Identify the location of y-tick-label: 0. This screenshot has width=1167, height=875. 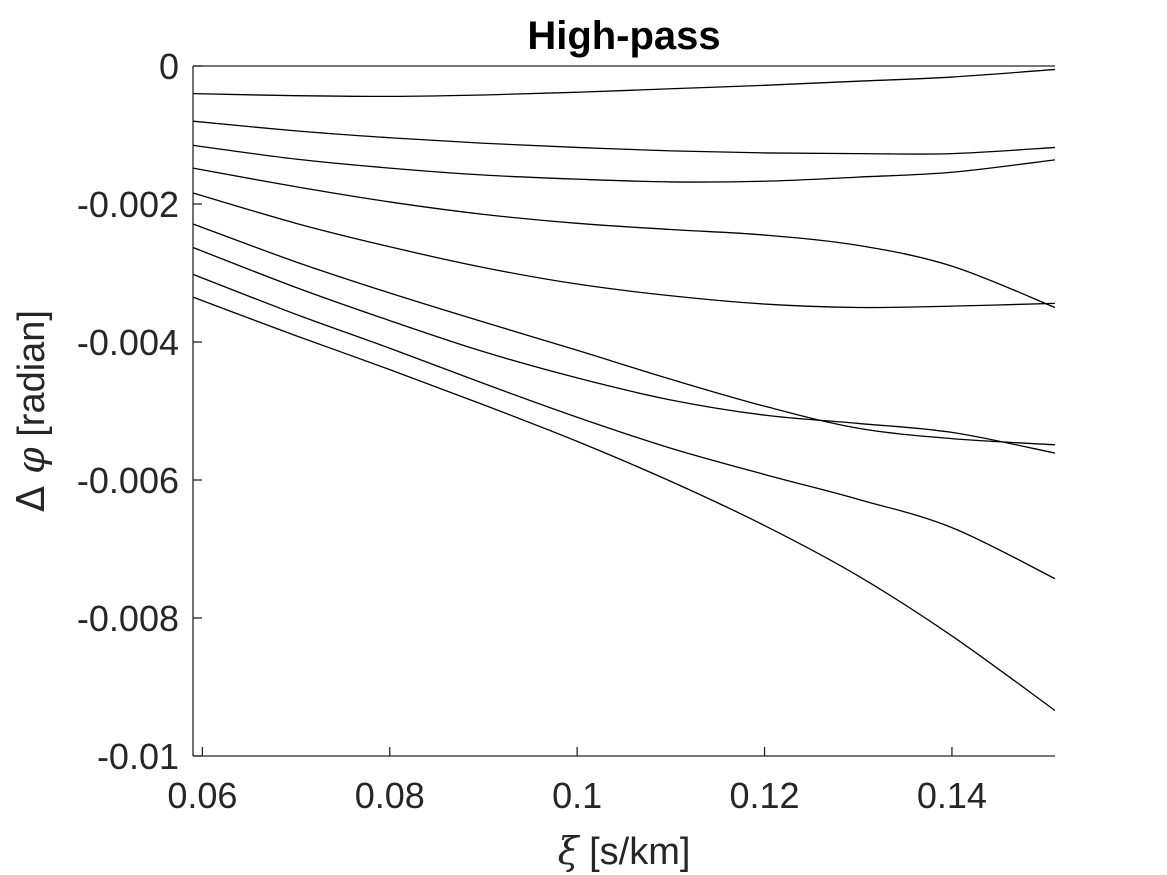
(169, 66).